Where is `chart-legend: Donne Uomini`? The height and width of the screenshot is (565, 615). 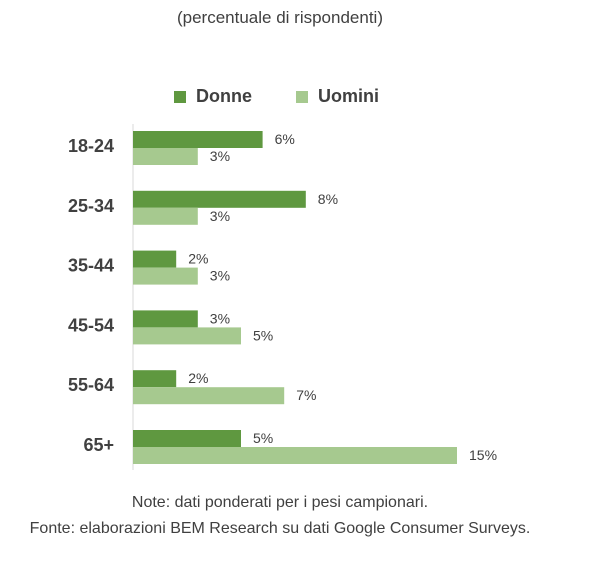 chart-legend: Donne Uomini is located at coordinates (298, 96).